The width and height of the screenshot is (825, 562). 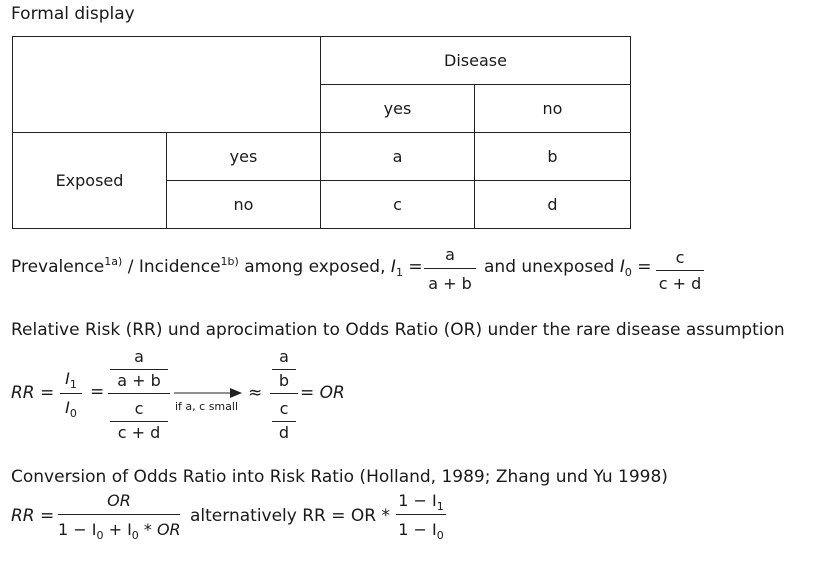 What do you see at coordinates (159, 529) in the screenshot?
I see `conv-den-part-c: * OR` at bounding box center [159, 529].